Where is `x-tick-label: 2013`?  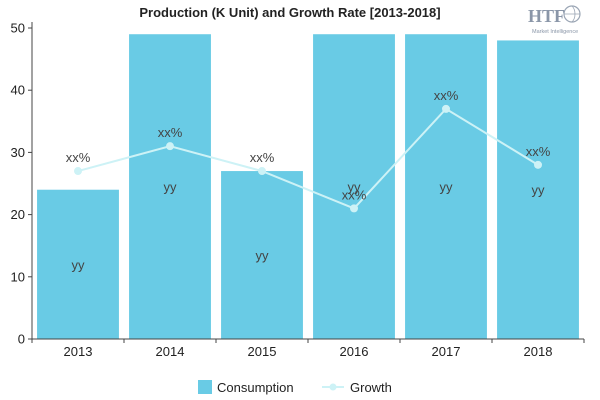 x-tick-label: 2013 is located at coordinates (78, 351).